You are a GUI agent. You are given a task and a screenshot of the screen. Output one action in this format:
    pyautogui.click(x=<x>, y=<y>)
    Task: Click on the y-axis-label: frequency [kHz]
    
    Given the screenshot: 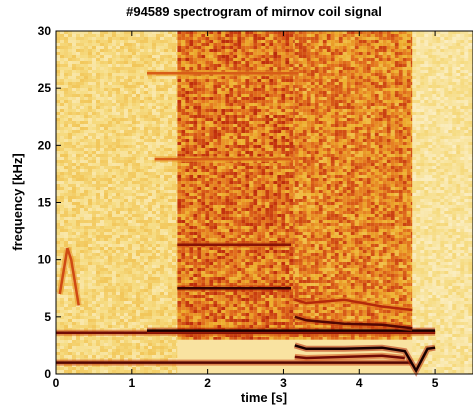 What is the action you would take?
    pyautogui.click(x=17, y=202)
    